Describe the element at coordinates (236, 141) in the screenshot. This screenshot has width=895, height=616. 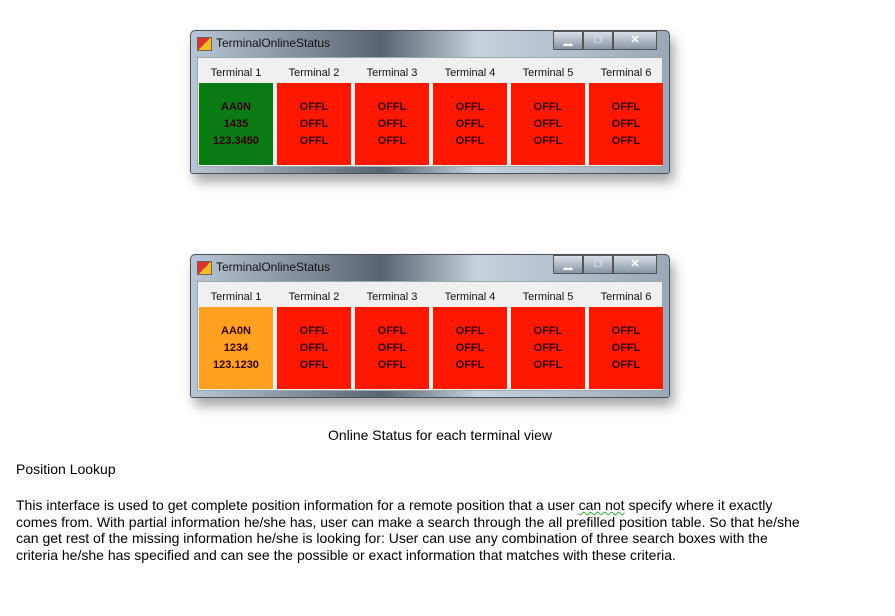
I see `status-value: 123.3450` at that location.